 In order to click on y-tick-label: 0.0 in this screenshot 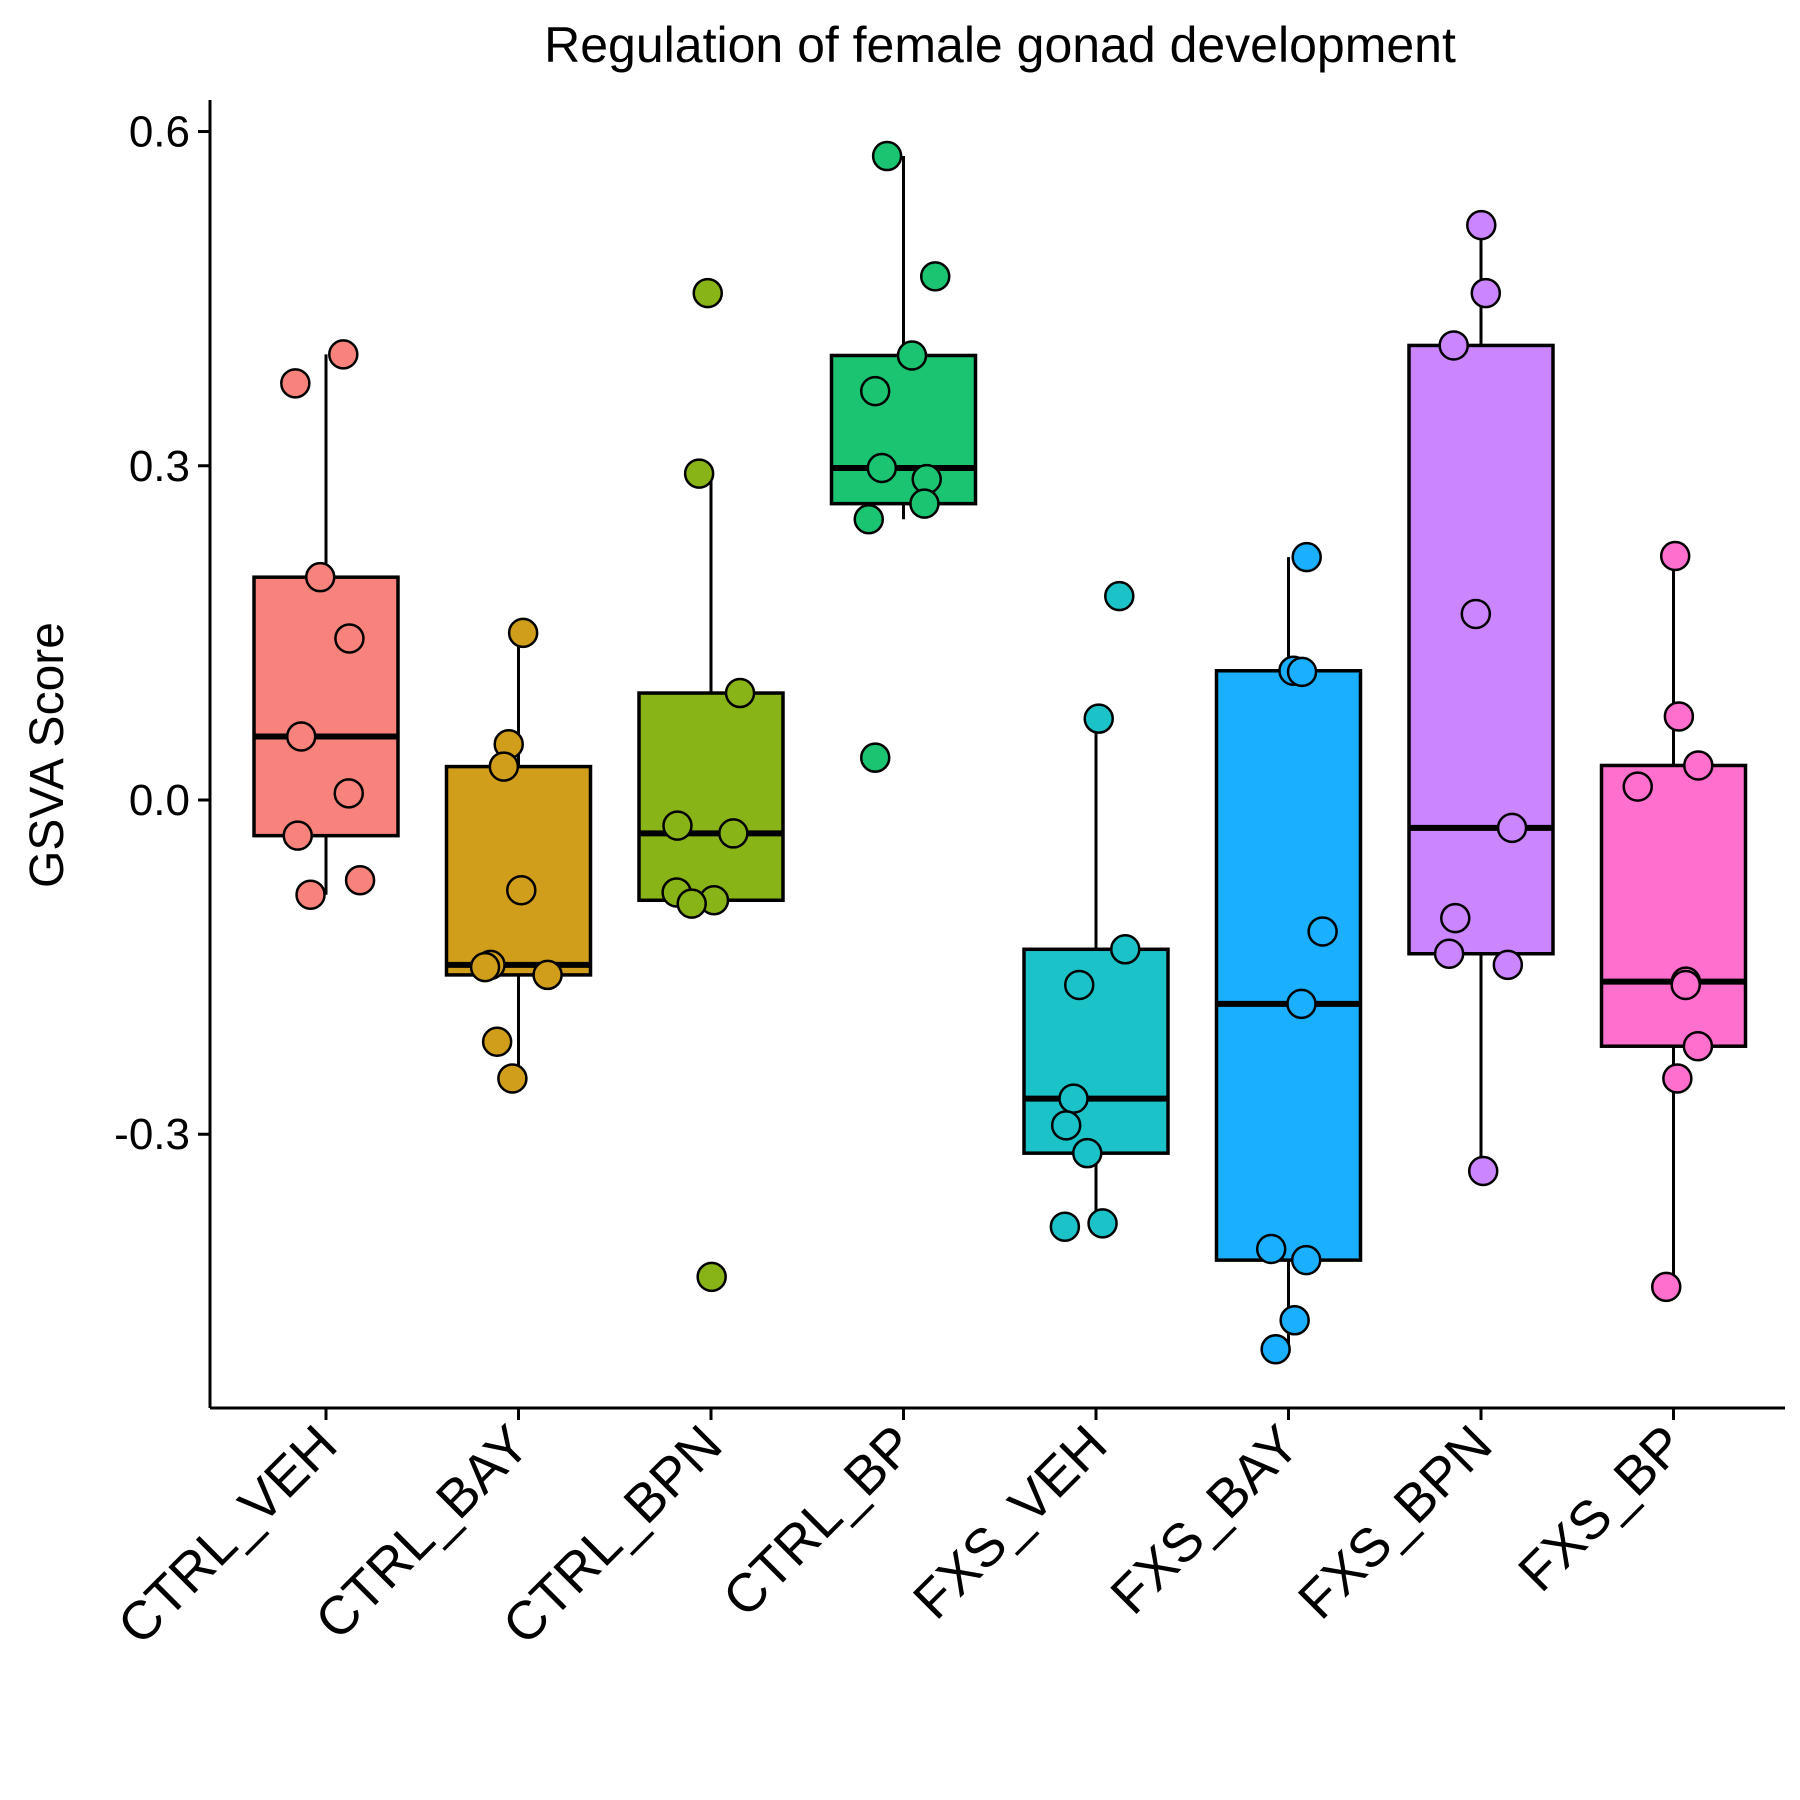, I will do `click(159, 800)`.